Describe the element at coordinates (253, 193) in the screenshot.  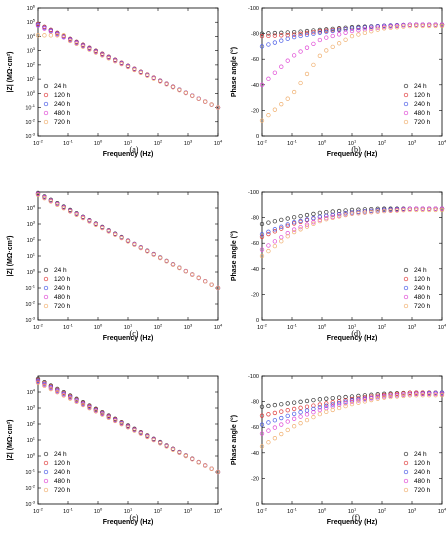
I see `y-tick-label: -100` at that location.